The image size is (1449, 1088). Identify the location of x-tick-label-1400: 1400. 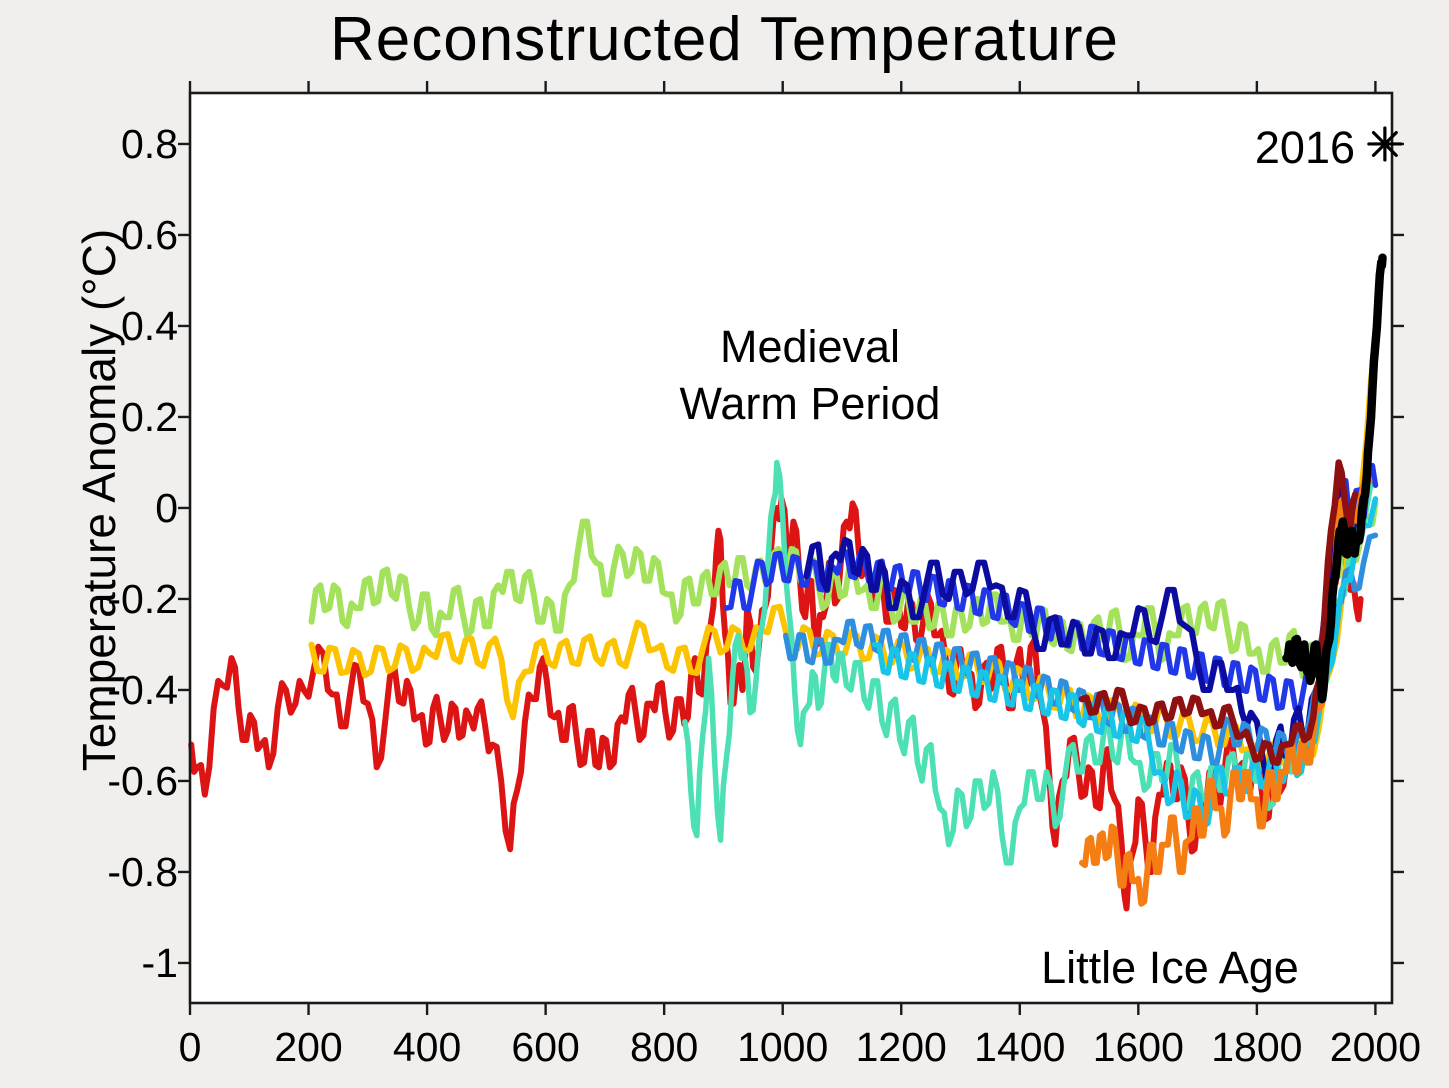
(1020, 1047).